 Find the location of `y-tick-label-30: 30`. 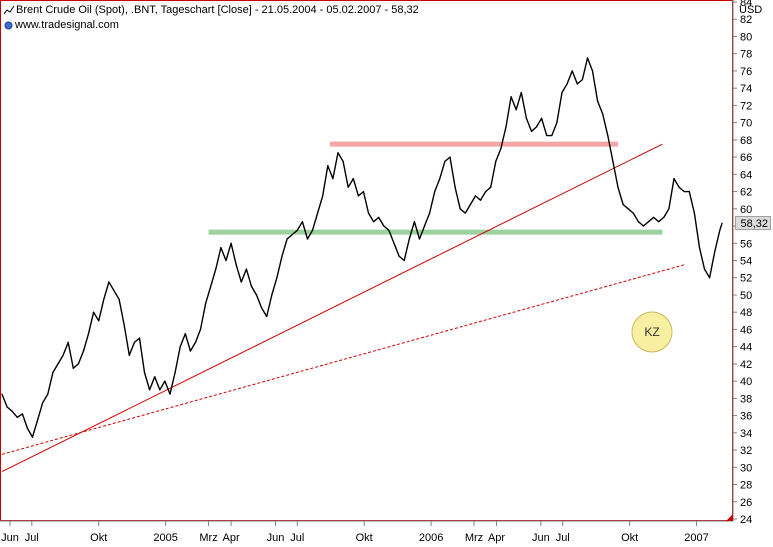

y-tick-label-30: 30 is located at coordinates (746, 468).